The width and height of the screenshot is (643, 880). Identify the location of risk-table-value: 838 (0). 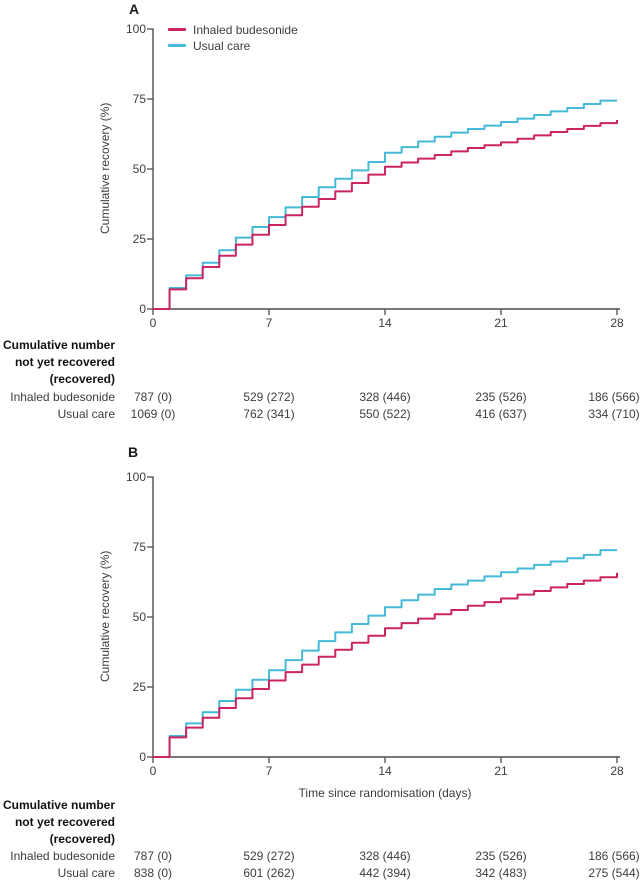
(153, 873).